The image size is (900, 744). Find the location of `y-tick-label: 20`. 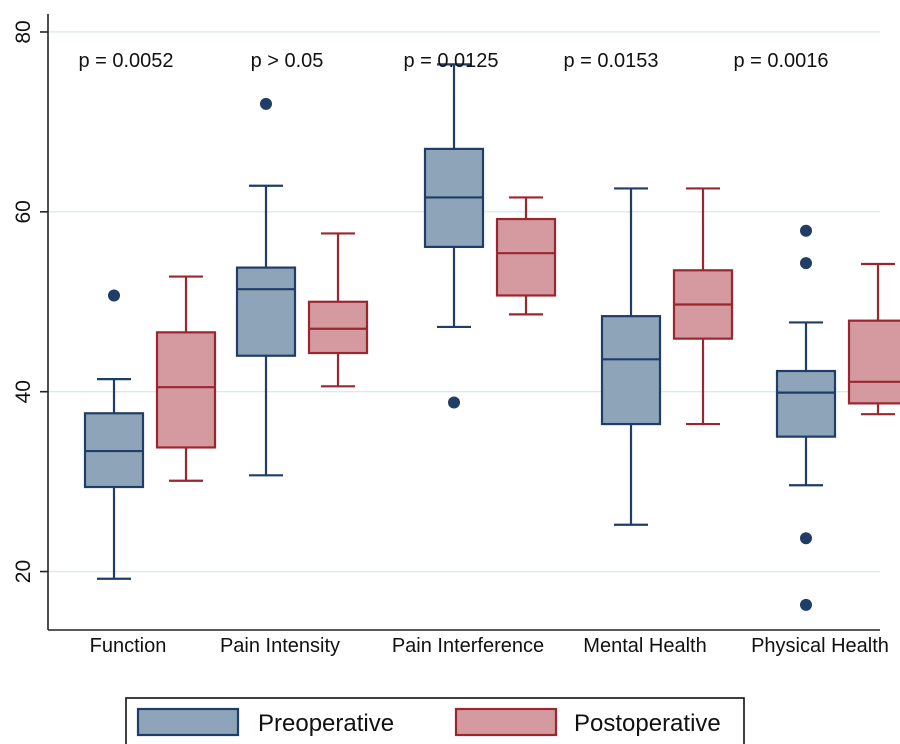

y-tick-label: 20 is located at coordinates (23, 571).